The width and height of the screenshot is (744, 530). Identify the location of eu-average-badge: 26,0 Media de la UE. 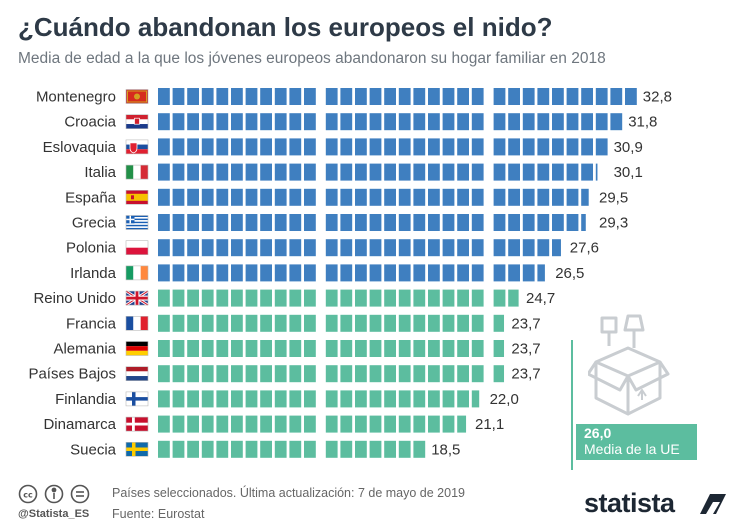
(636, 442).